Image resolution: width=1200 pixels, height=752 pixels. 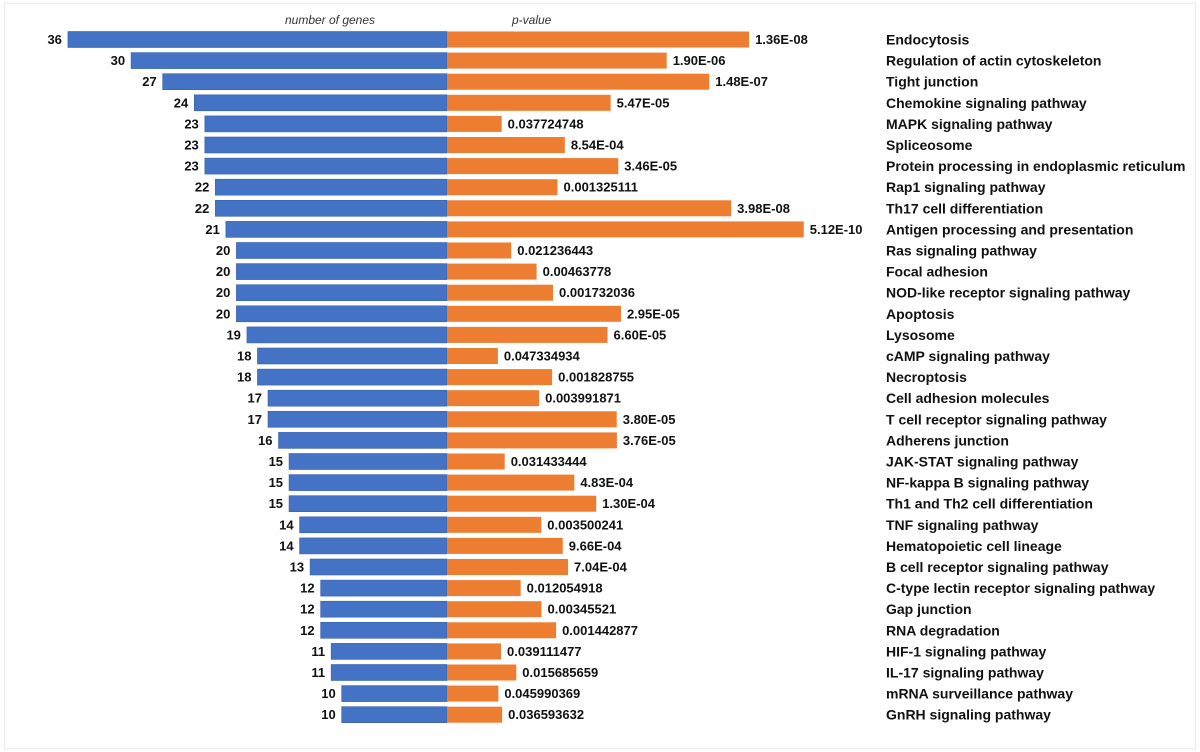 I want to click on pathway-label: Adherens junction, so click(x=947, y=440).